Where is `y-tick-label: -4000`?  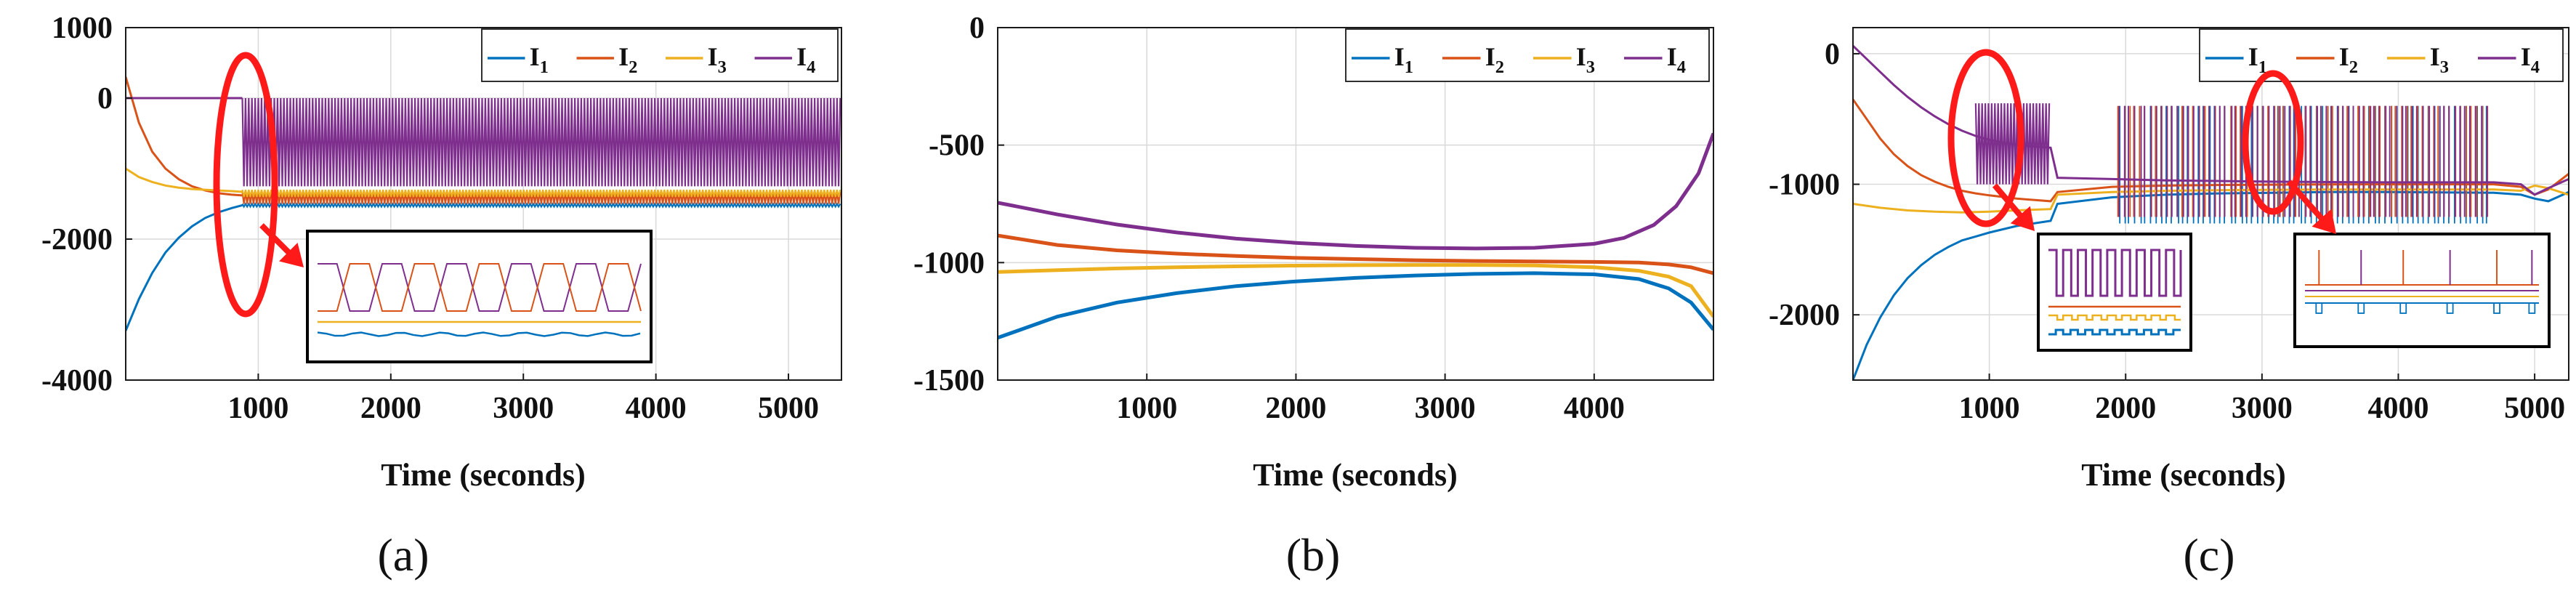
y-tick-label: -4000 is located at coordinates (77, 381).